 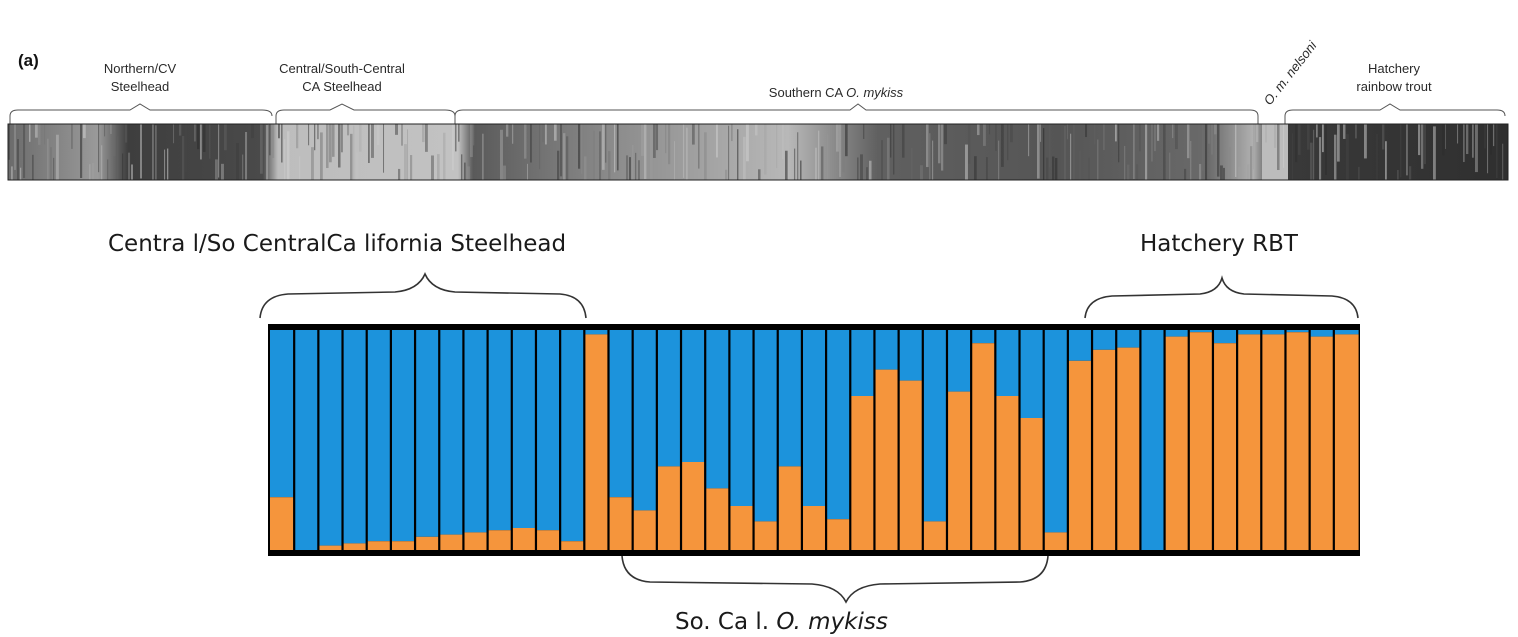 I want to click on group-label-hatchery-line1: Hatchery, so click(x=1394, y=68).